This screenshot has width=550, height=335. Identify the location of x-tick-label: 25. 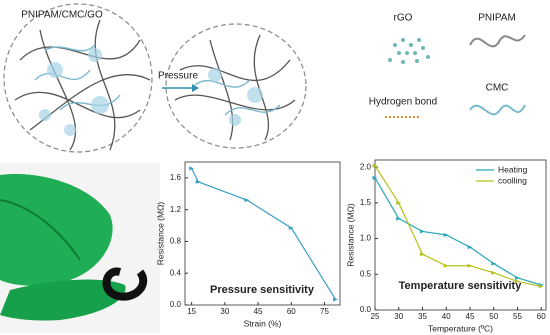
(375, 316).